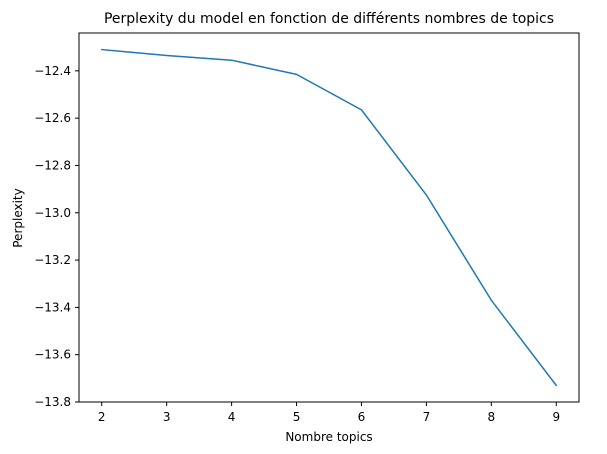 The height and width of the screenshot is (454, 607). Describe the element at coordinates (232, 417) in the screenshot. I see `x-tick-label: 4` at that location.